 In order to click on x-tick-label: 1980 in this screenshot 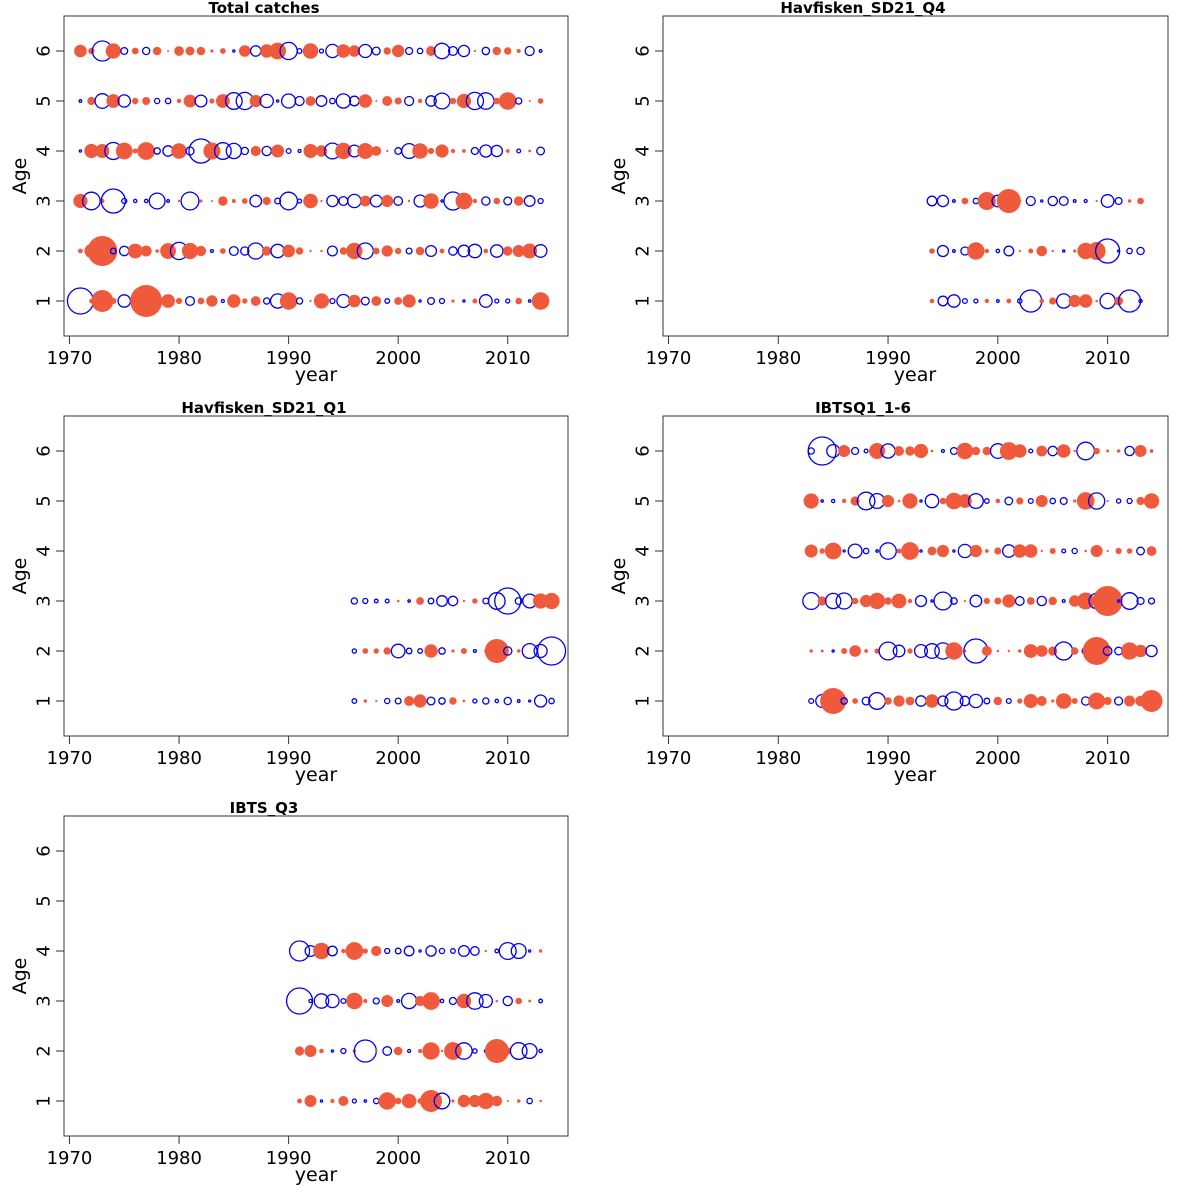, I will do `click(179, 758)`.